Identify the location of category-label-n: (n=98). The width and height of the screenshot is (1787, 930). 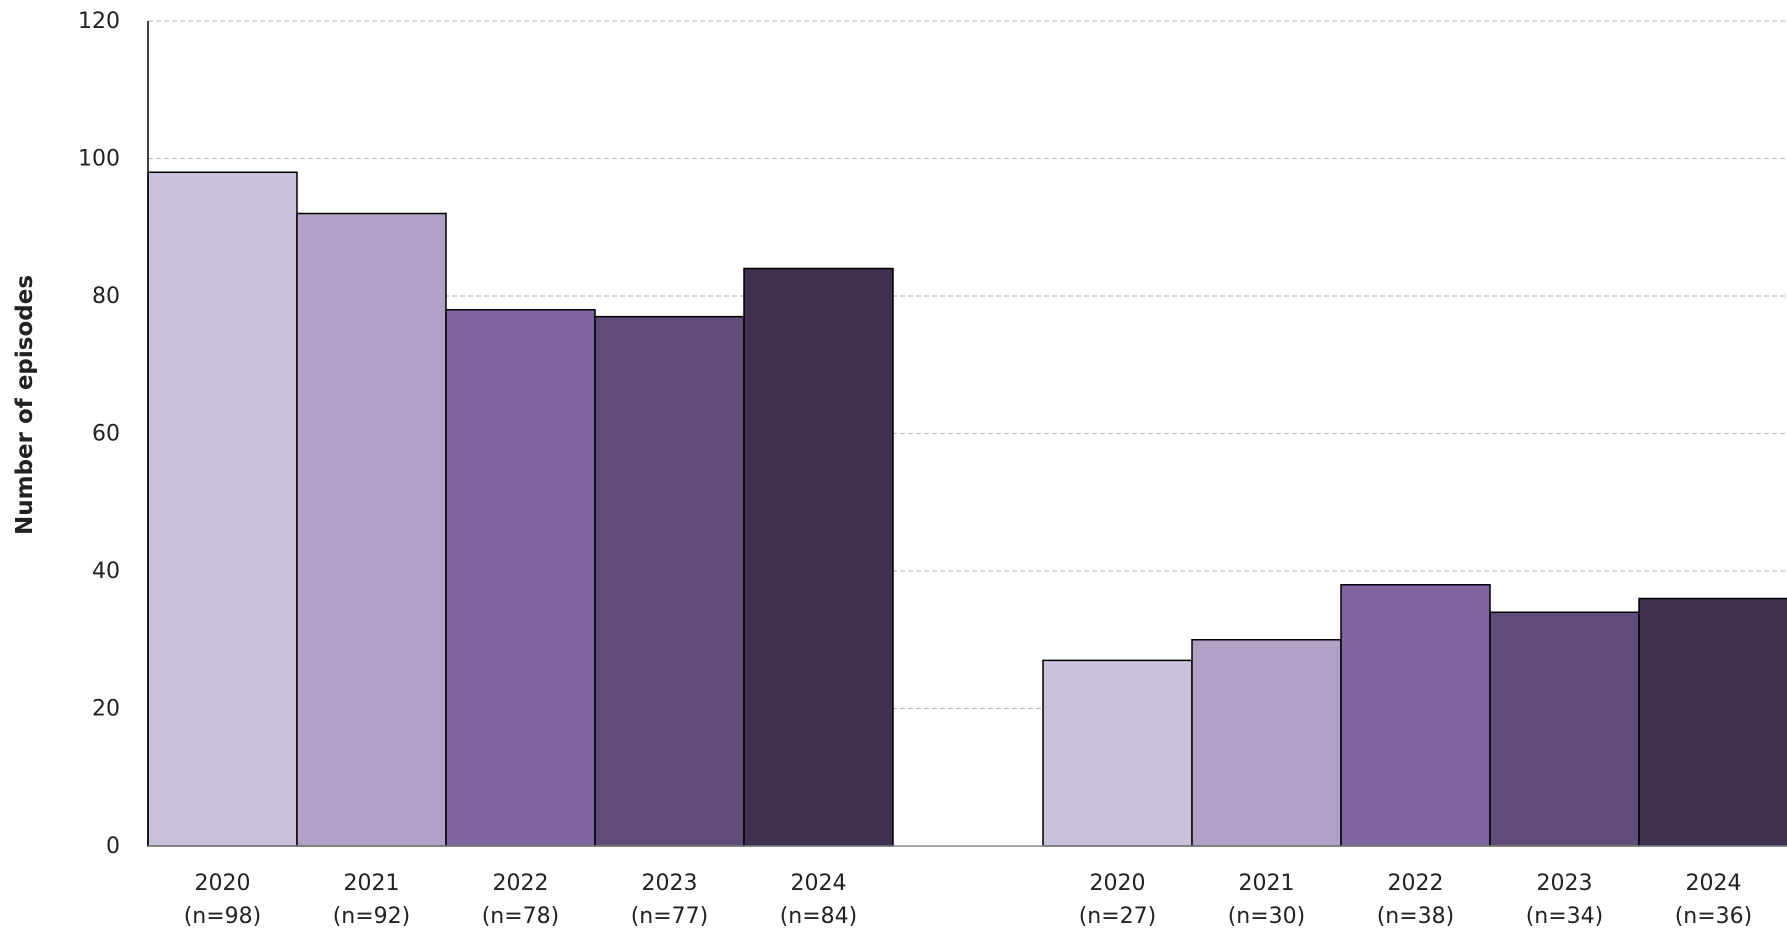
(223, 916).